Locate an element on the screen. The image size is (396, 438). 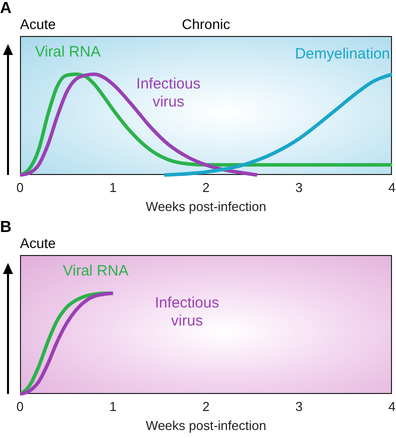
series-label: Demyelination is located at coordinates (342, 53).